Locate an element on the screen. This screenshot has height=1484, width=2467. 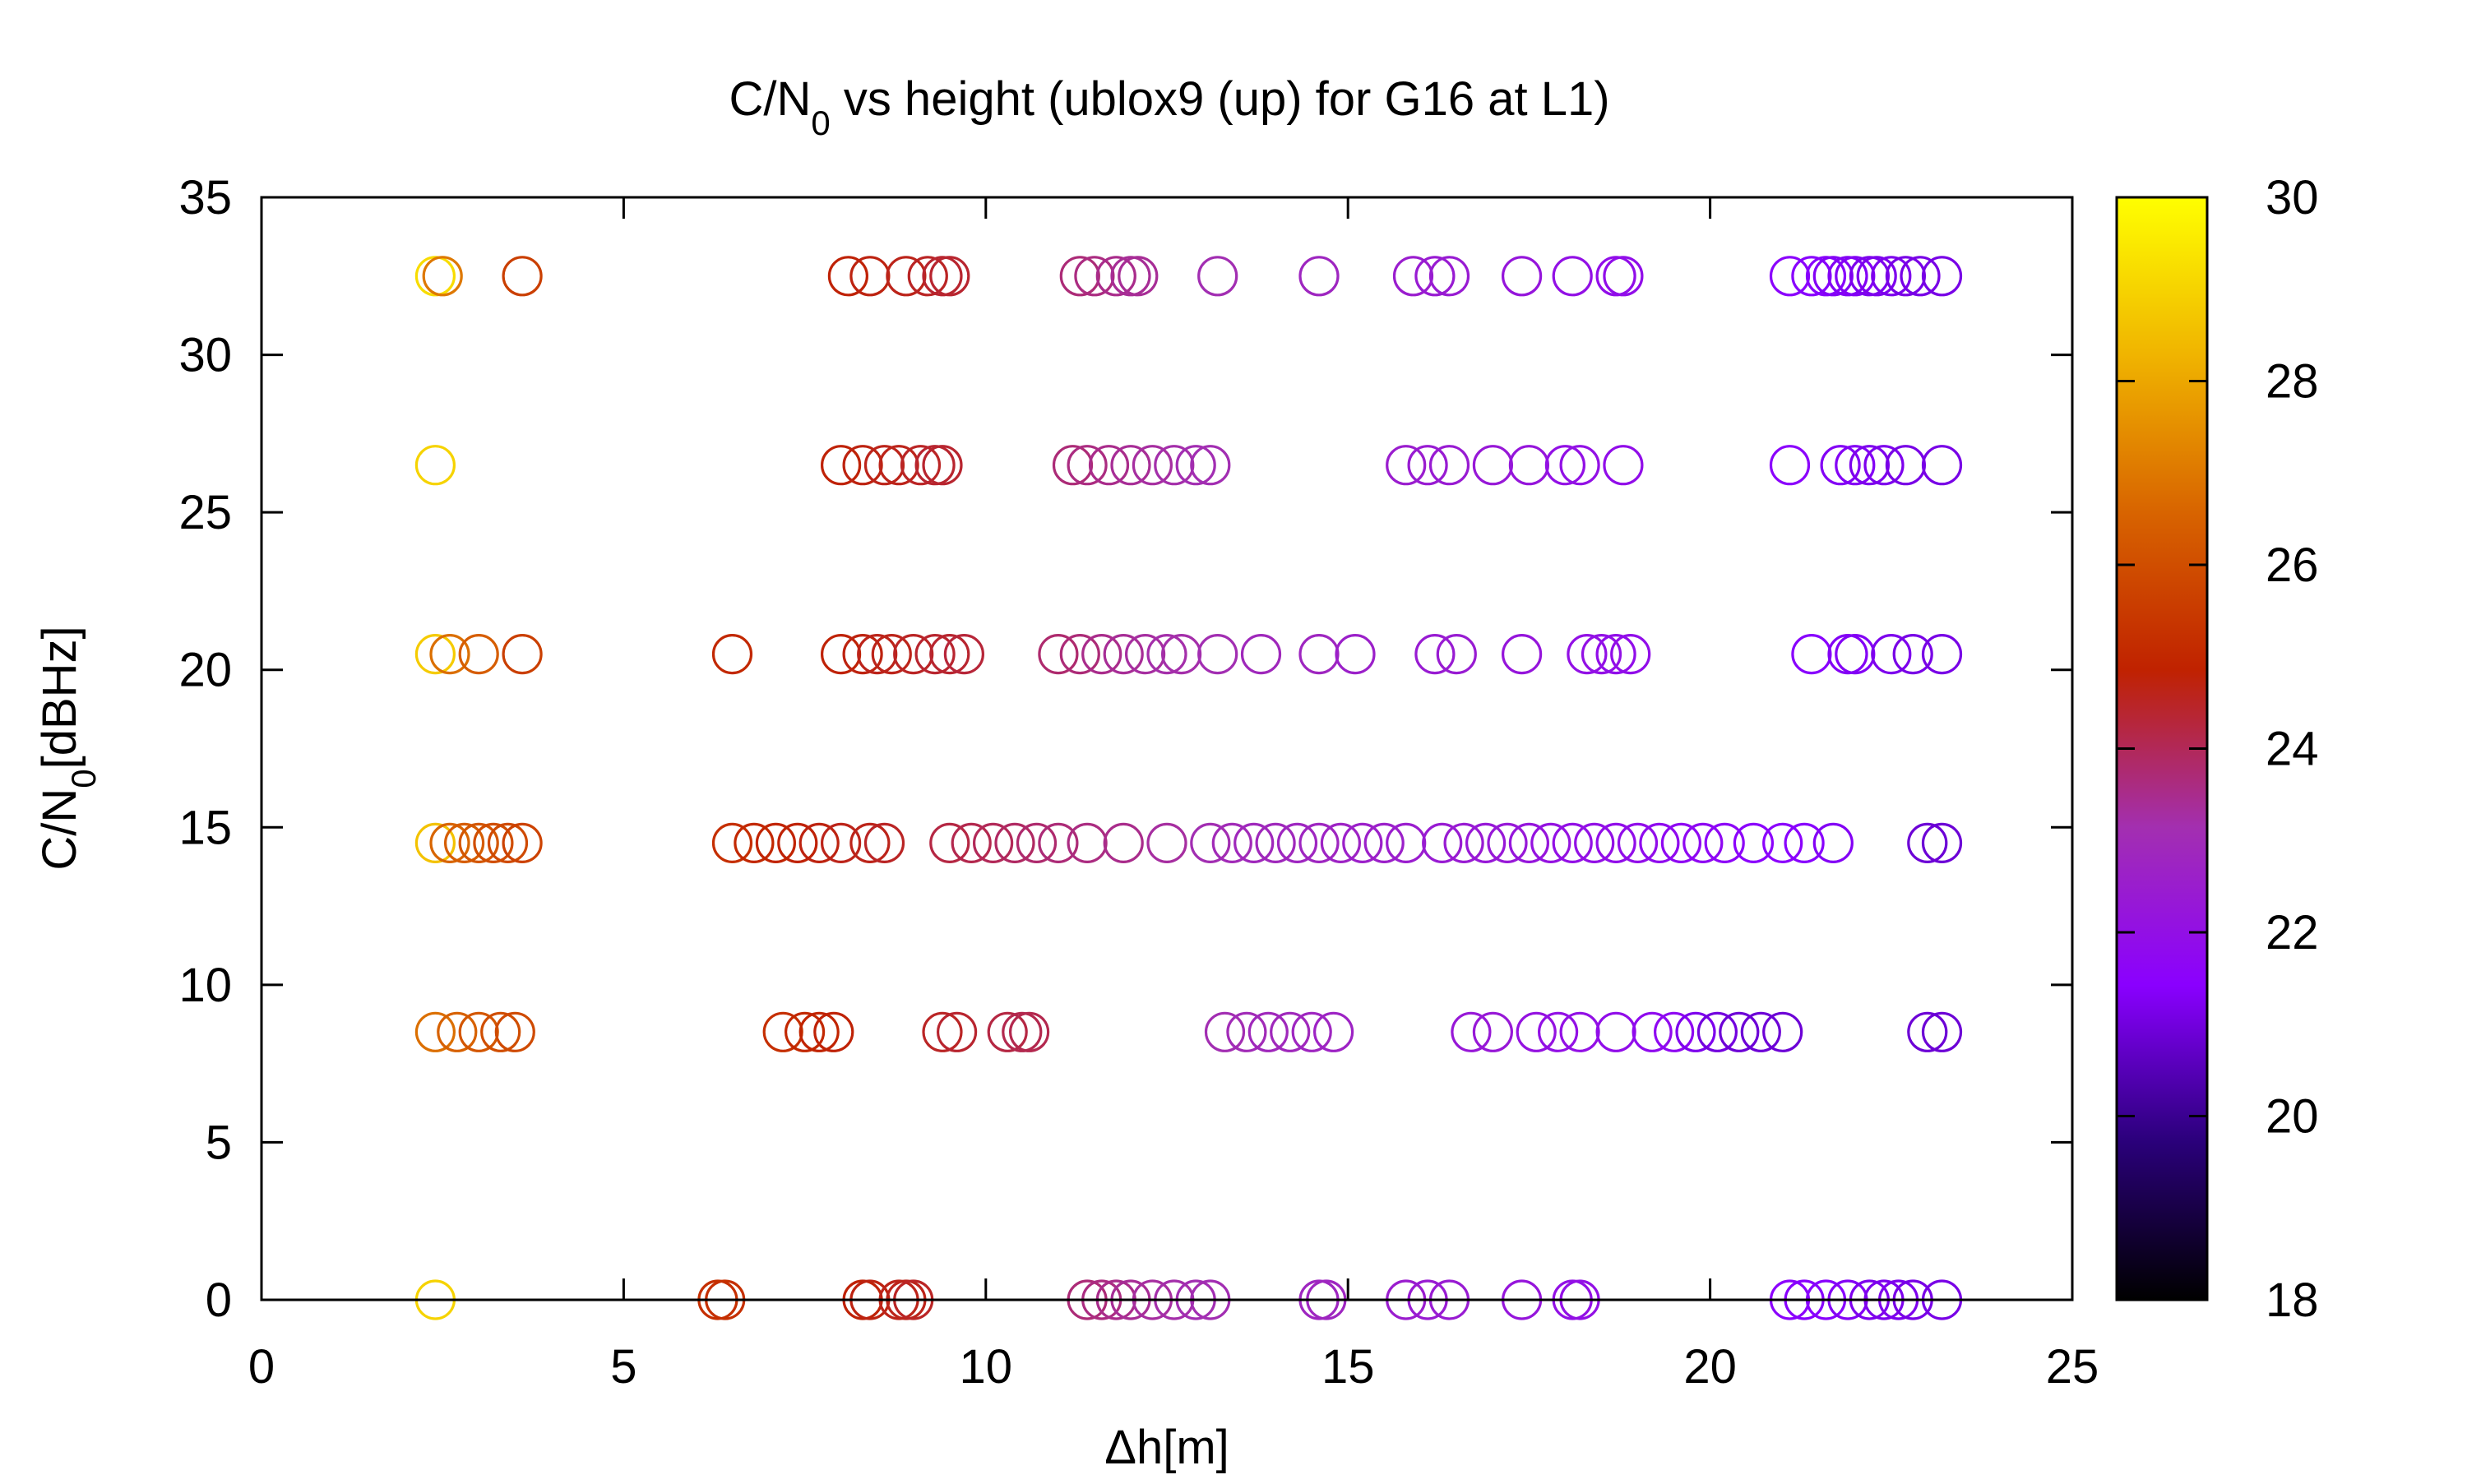
y-tick-label: 30 is located at coordinates (205, 355).